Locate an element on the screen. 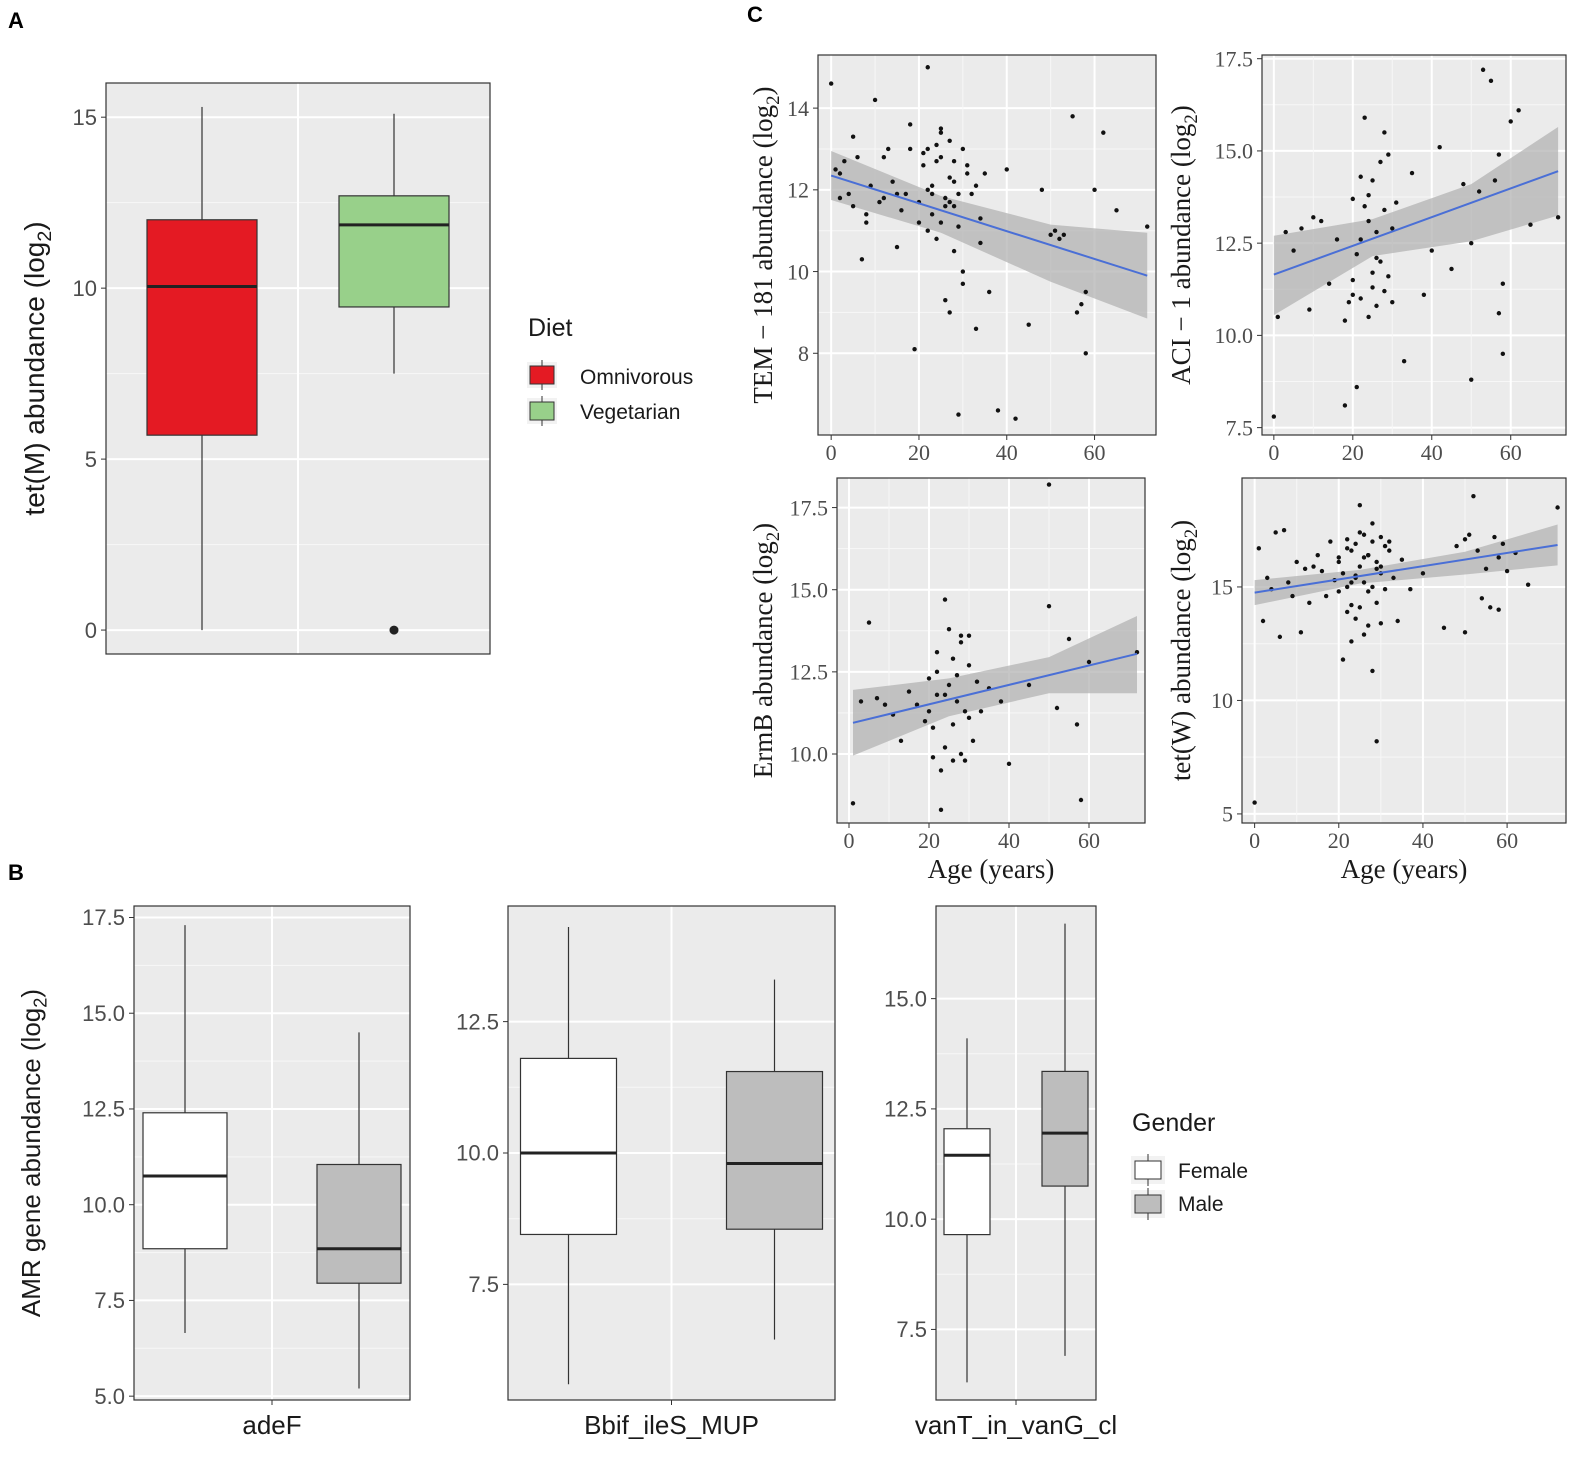 This screenshot has width=1577, height=1459. gender-legend-key-female is located at coordinates (1148, 1170).